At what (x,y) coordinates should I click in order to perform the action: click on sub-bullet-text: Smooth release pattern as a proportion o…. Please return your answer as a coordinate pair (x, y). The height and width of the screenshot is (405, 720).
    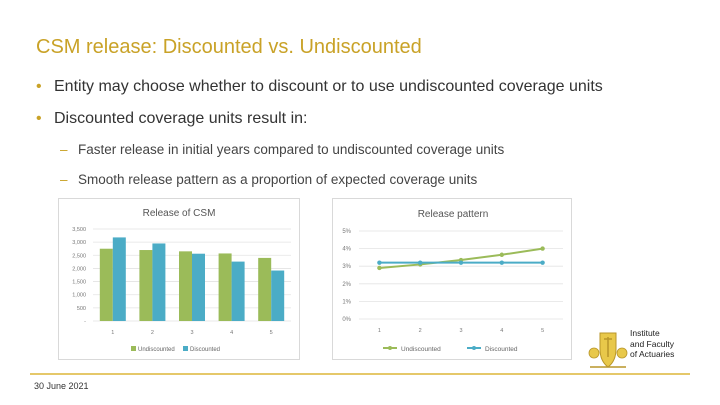
    Looking at the image, I should click on (278, 179).